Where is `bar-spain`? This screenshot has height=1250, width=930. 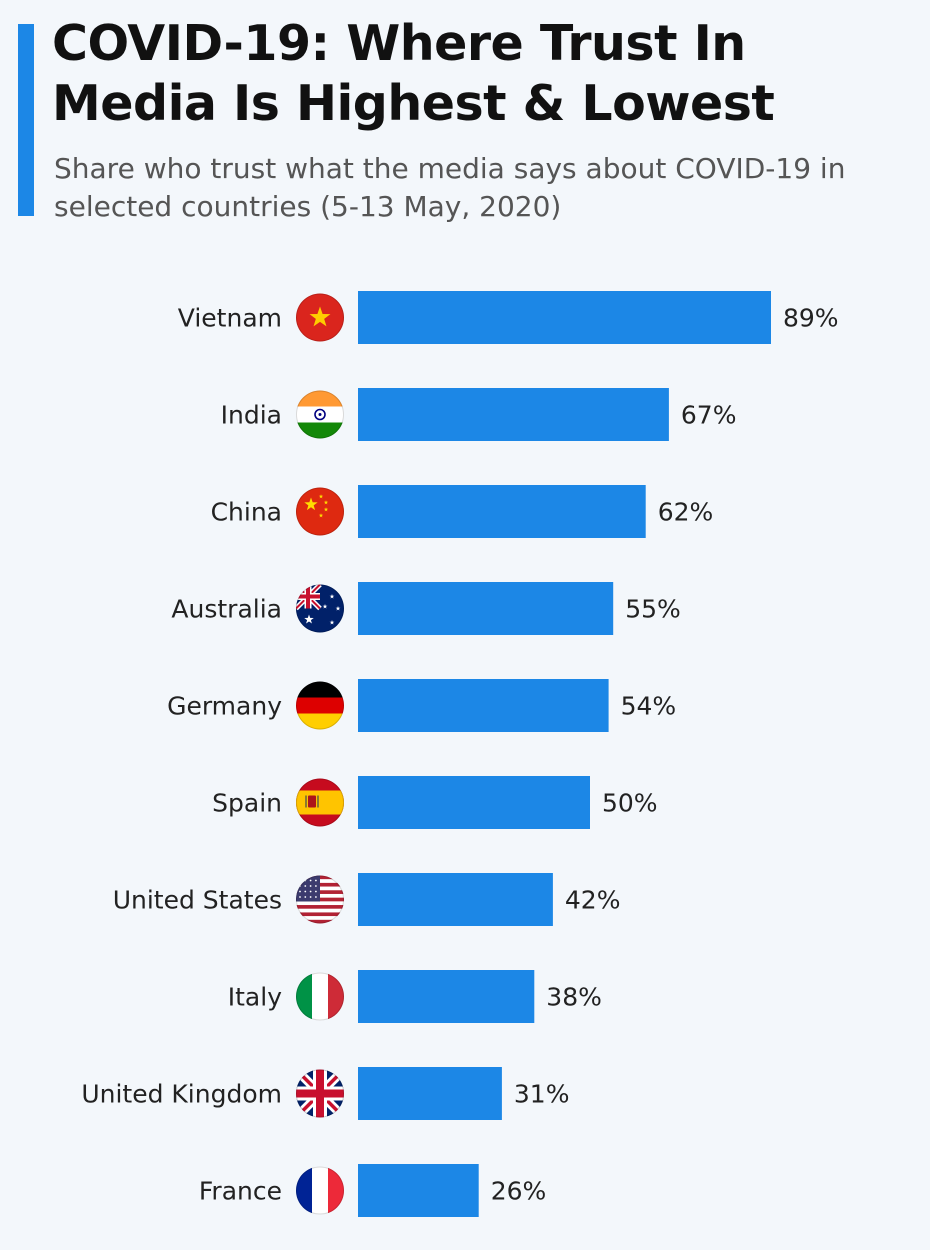
bar-spain is located at coordinates (474, 802).